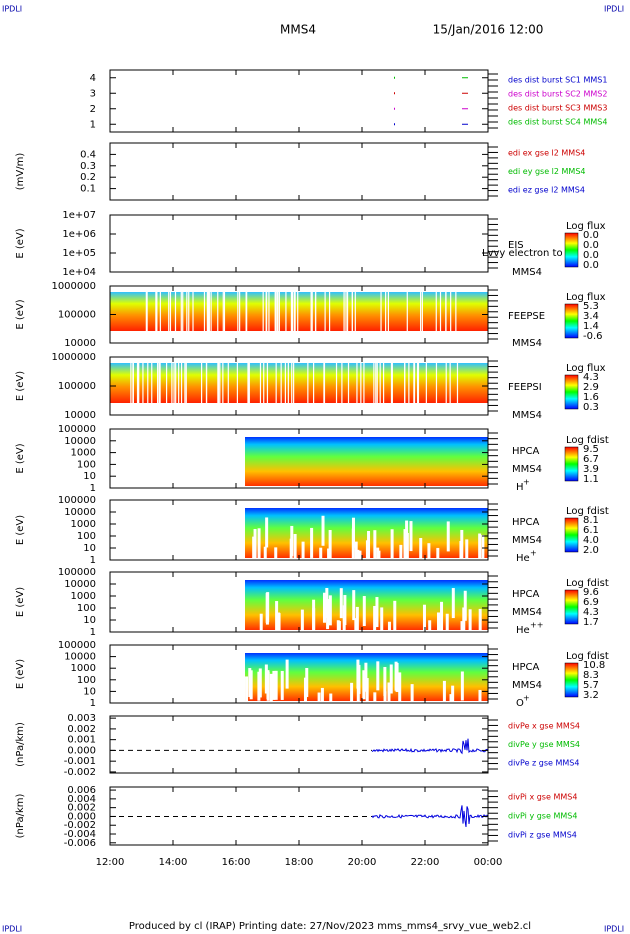  I want to click on trace, so click(430, 746).